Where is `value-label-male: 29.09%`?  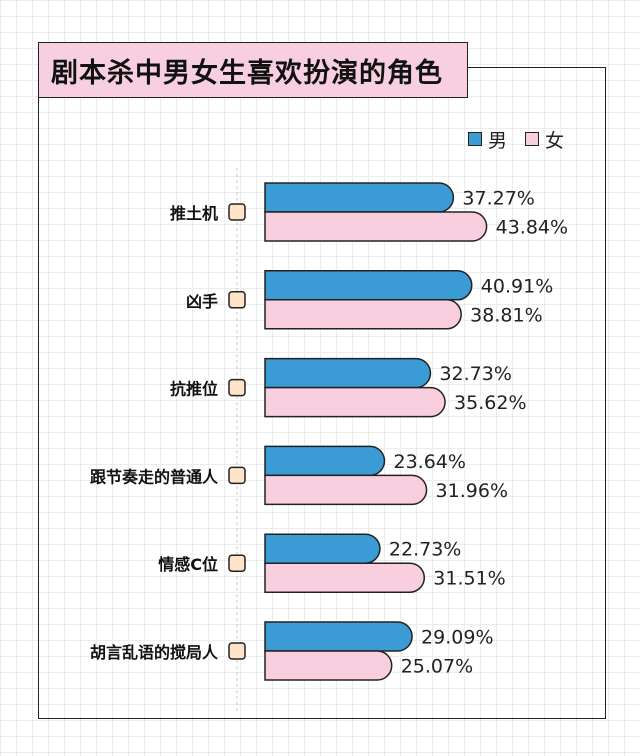
value-label-male: 29.09% is located at coordinates (457, 638).